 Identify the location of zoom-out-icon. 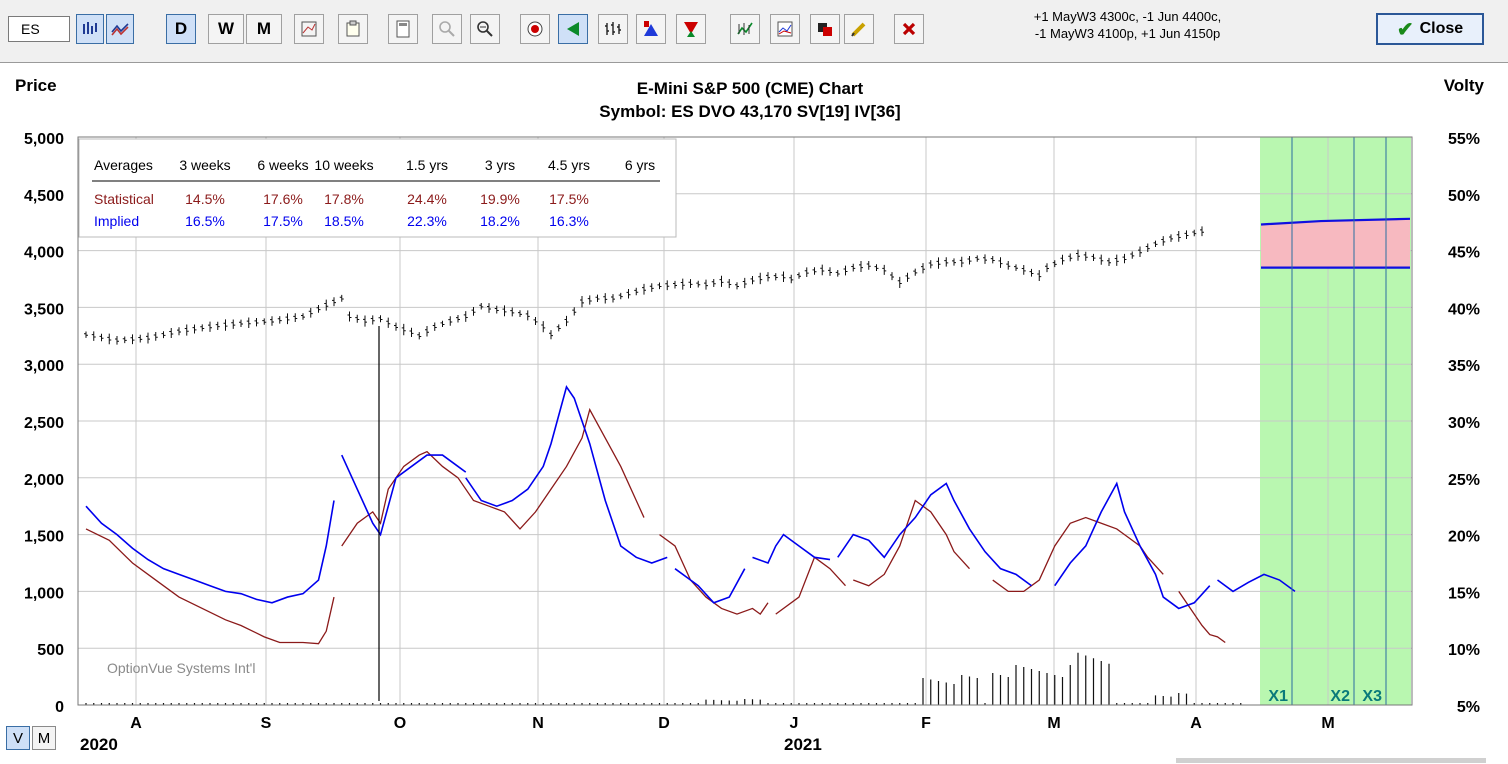
(485, 29).